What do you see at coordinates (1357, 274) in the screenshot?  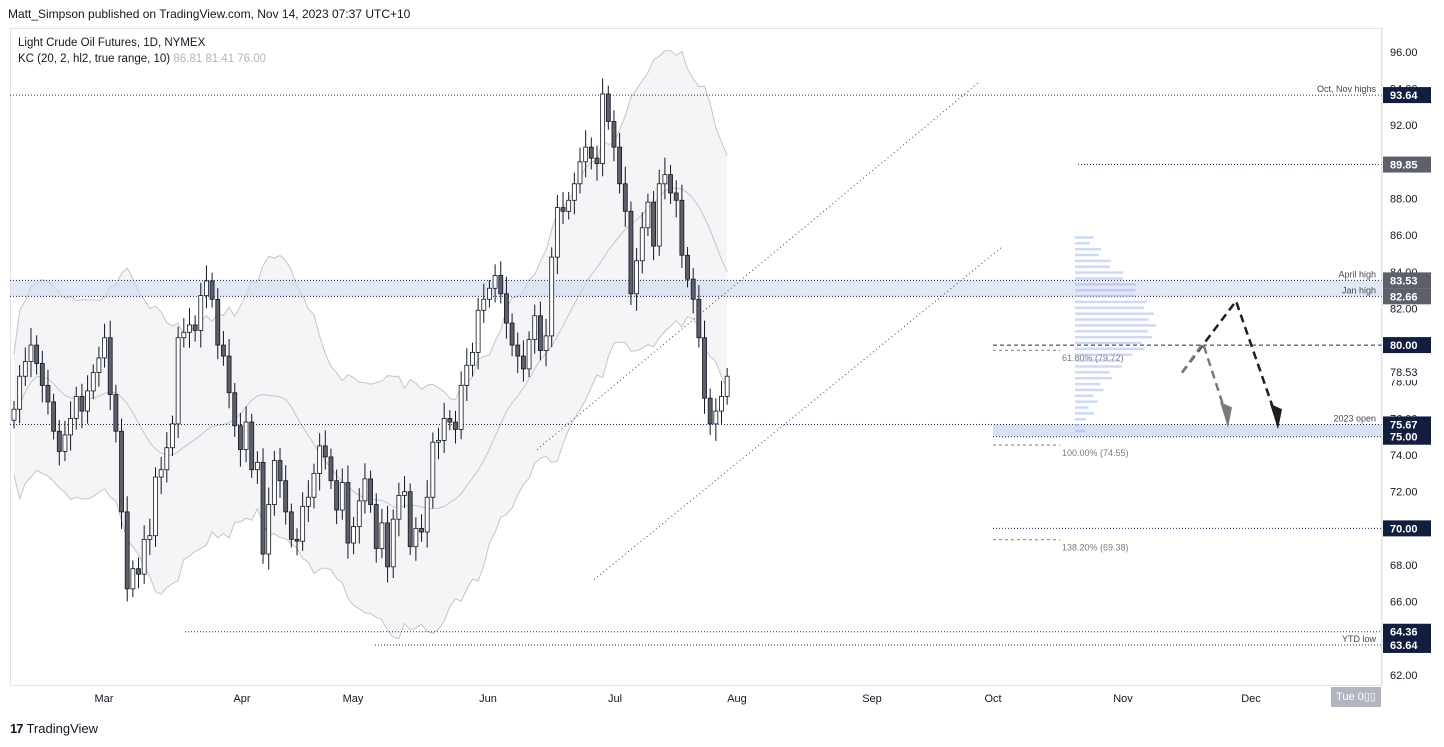 I see `level-label: April high` at bounding box center [1357, 274].